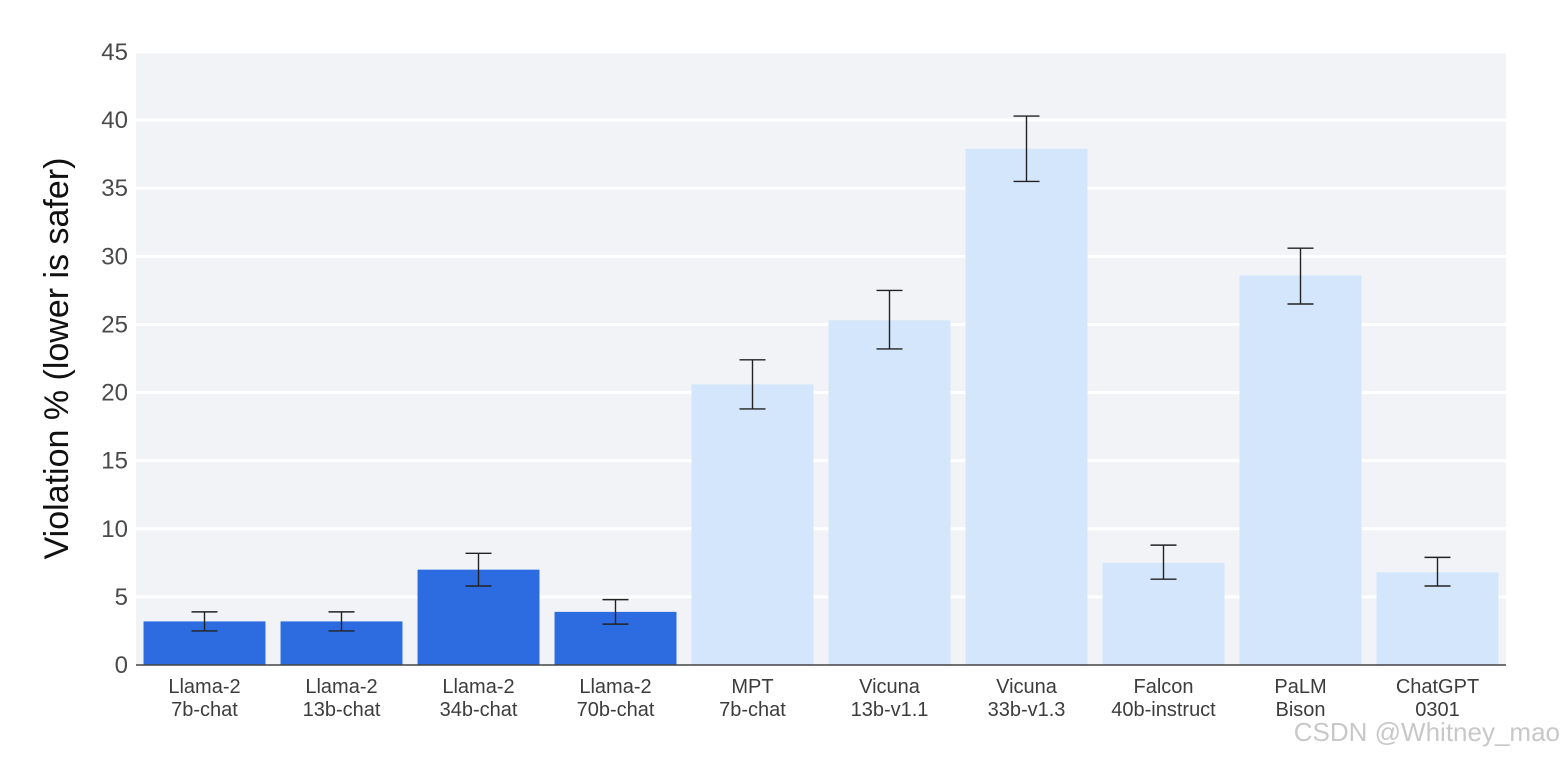 The height and width of the screenshot is (760, 1566). I want to click on y-tick-label: 35, so click(114, 188).